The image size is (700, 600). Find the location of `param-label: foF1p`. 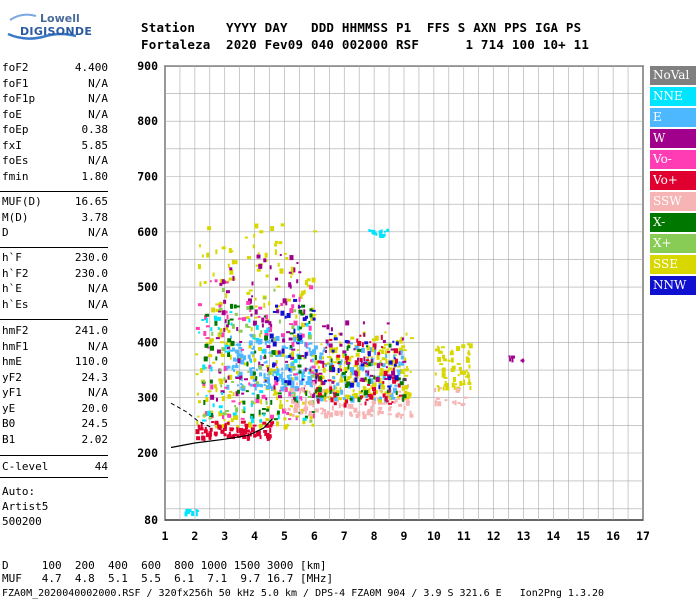

param-label: foF1p is located at coordinates (19, 98).